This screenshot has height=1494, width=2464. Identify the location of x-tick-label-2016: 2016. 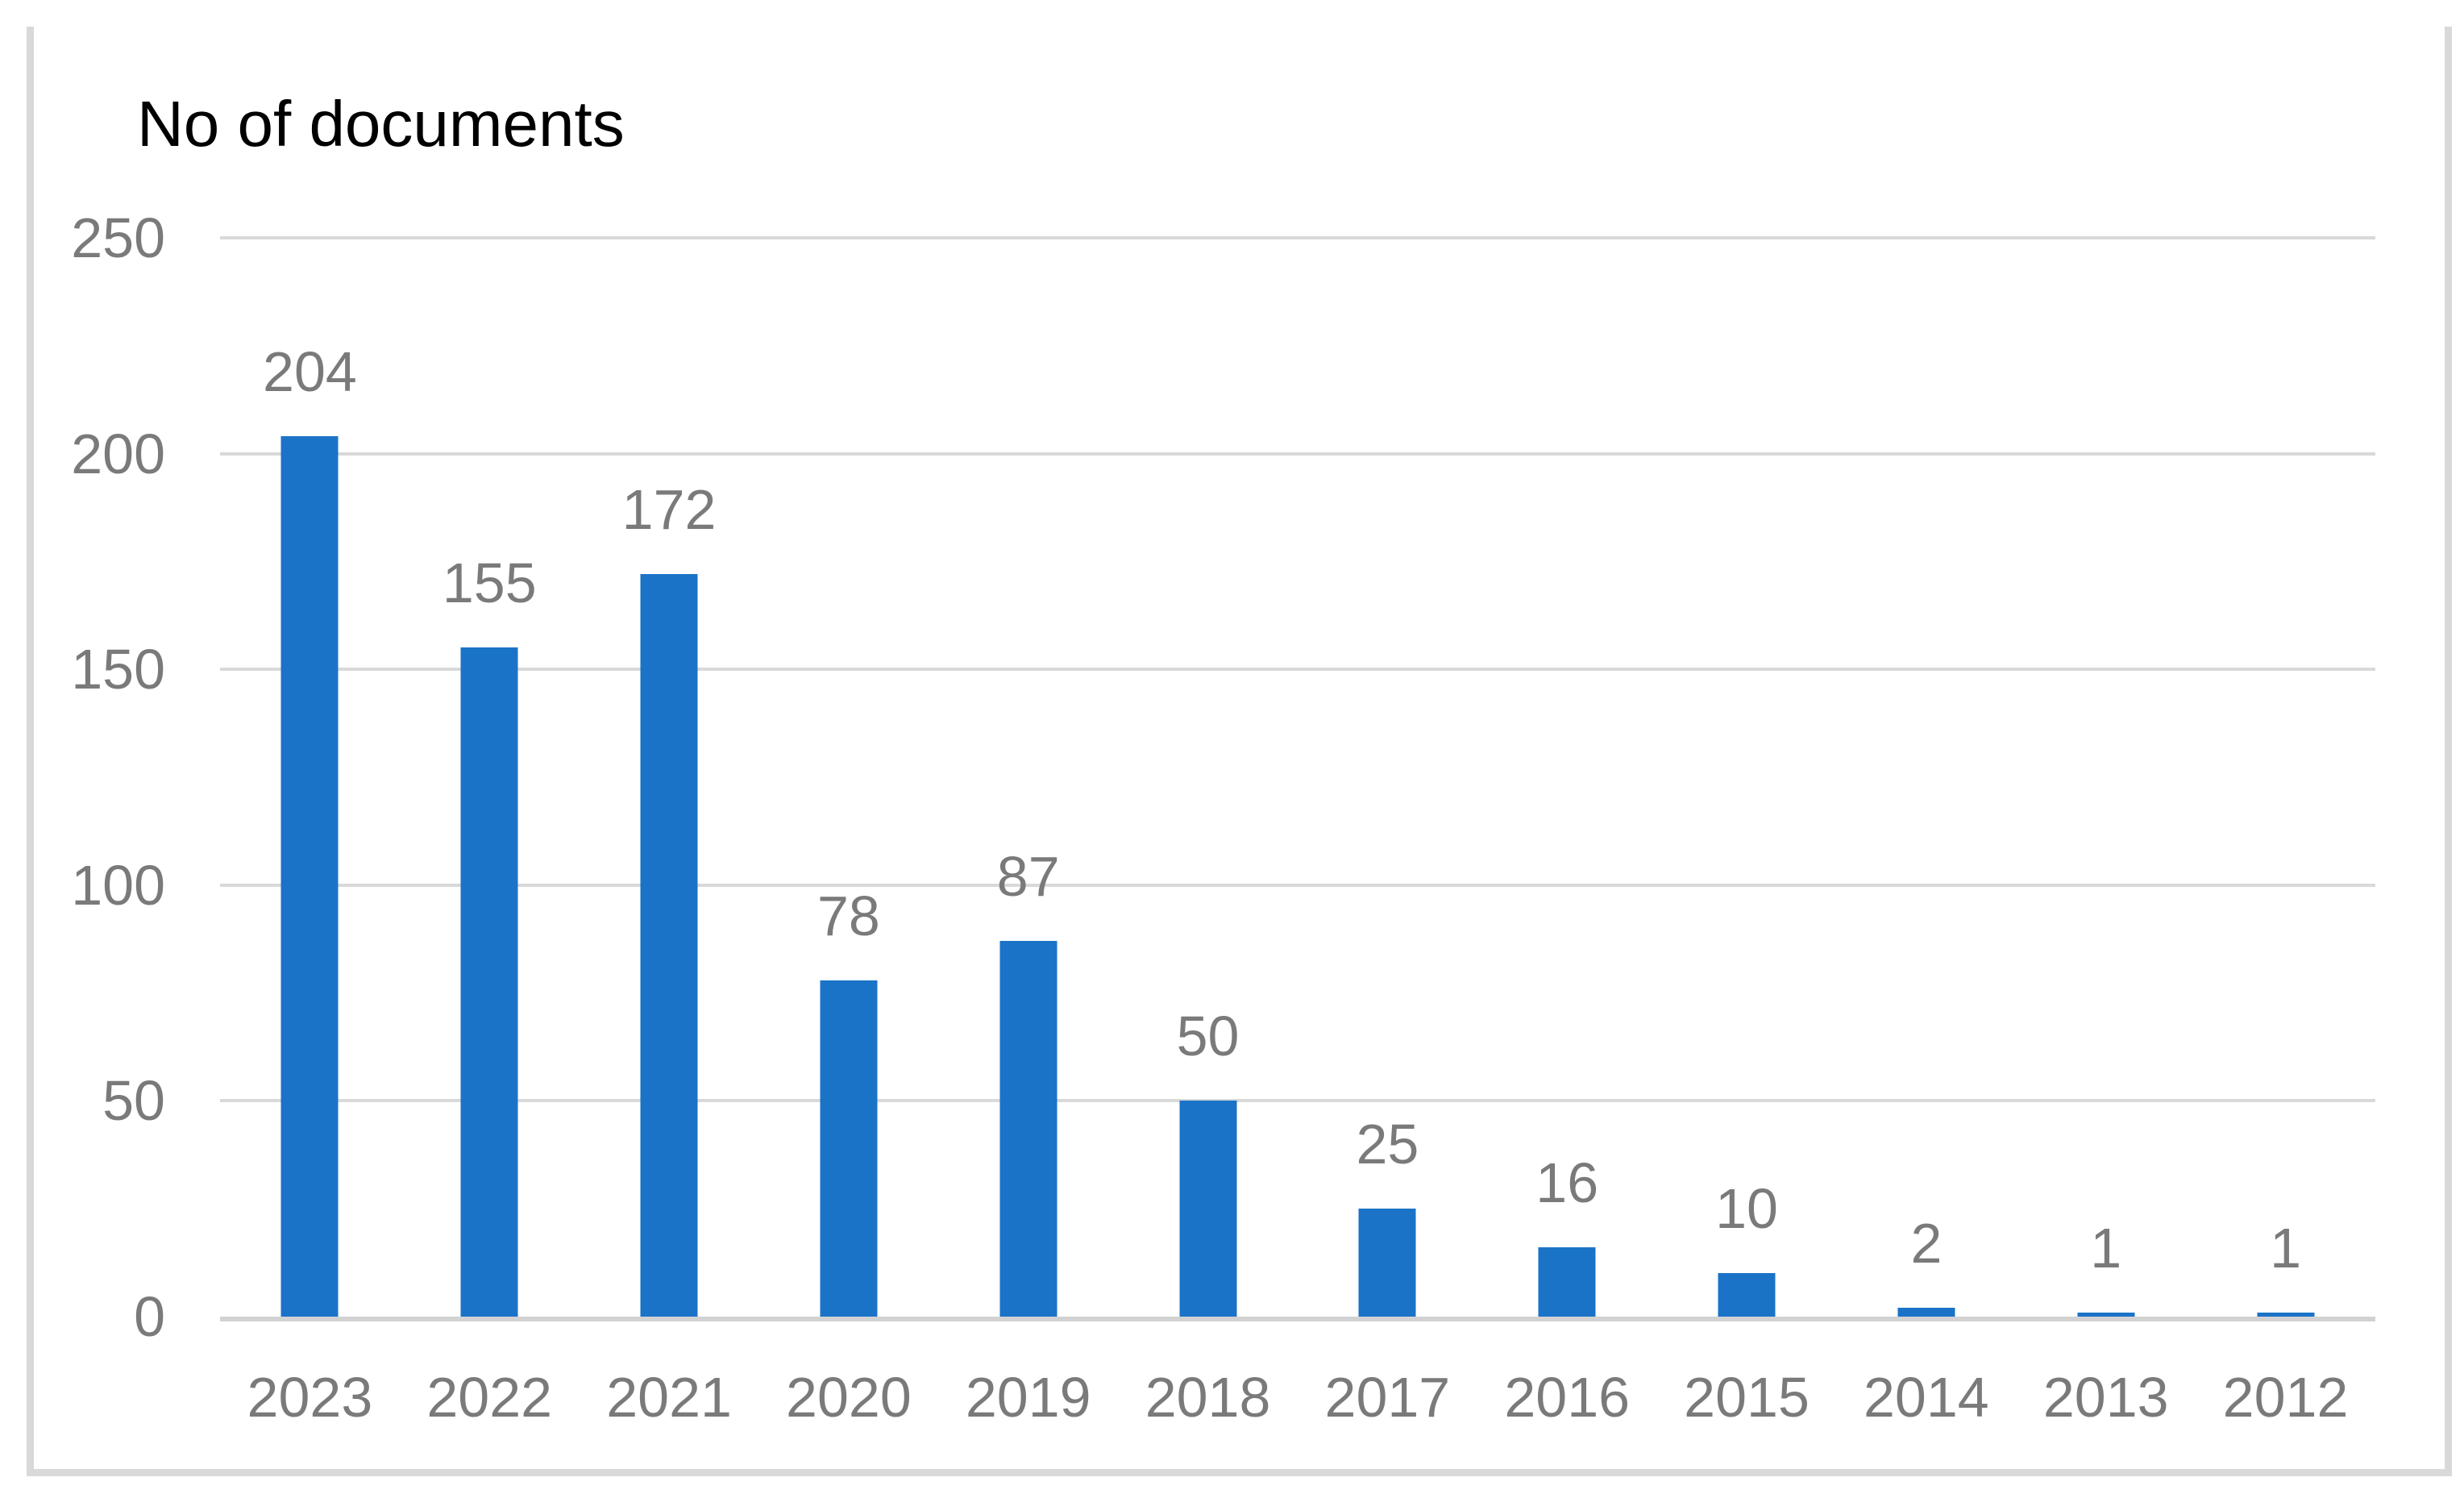
(1567, 1397).